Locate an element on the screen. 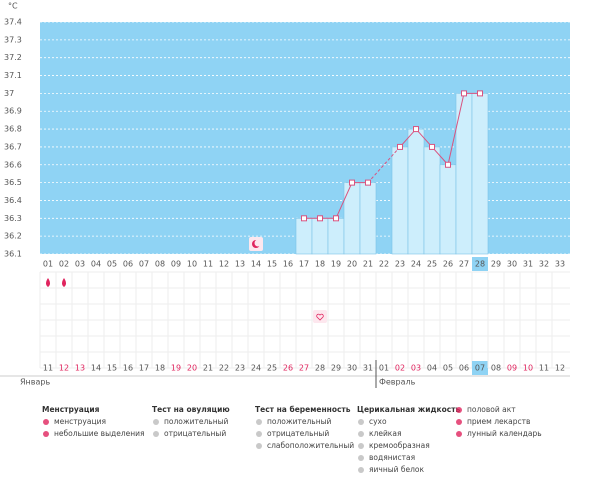  date-label: 11 is located at coordinates (48, 368).